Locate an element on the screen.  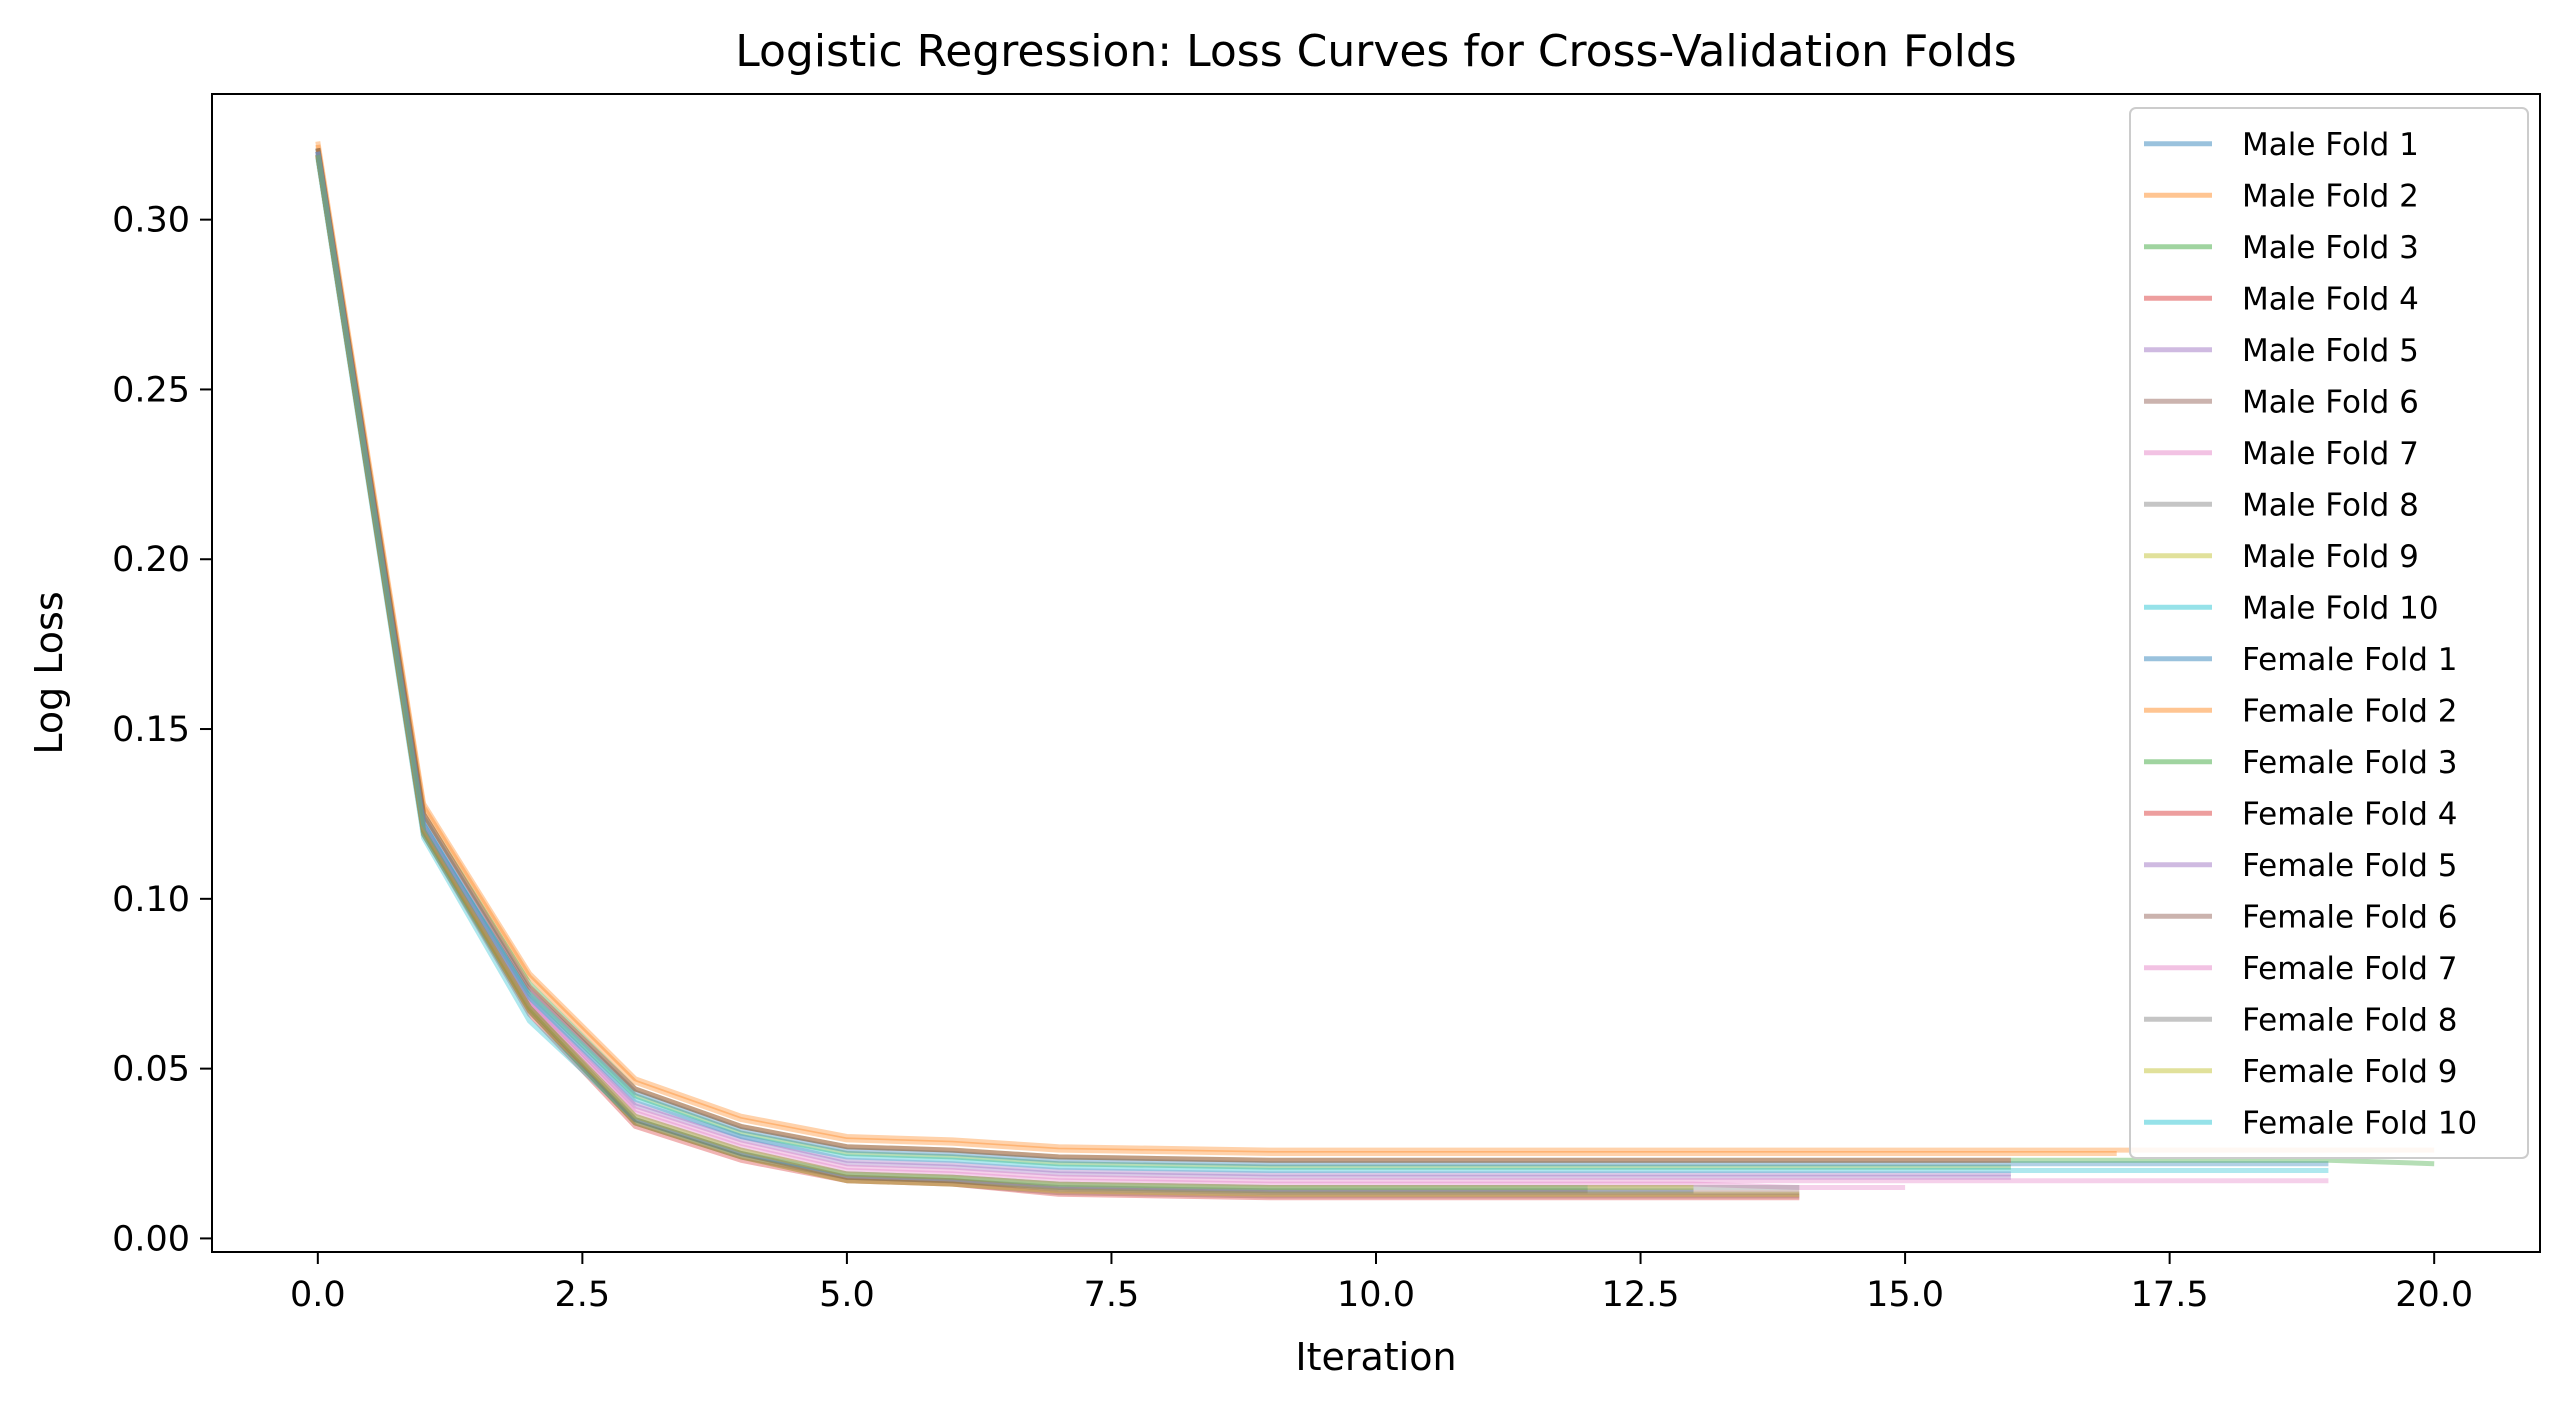
legend-label: Male Fold 1 is located at coordinates (2330, 145).